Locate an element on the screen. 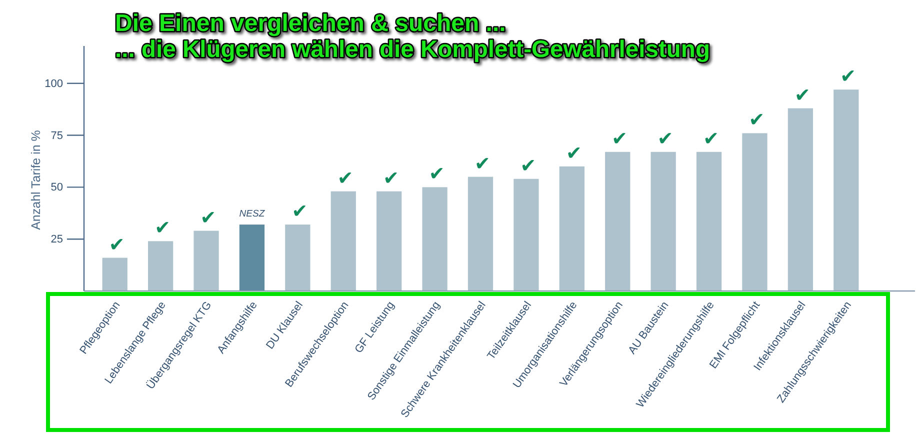 This screenshot has height=433, width=923. y-tick-label: 75 is located at coordinates (56, 136).